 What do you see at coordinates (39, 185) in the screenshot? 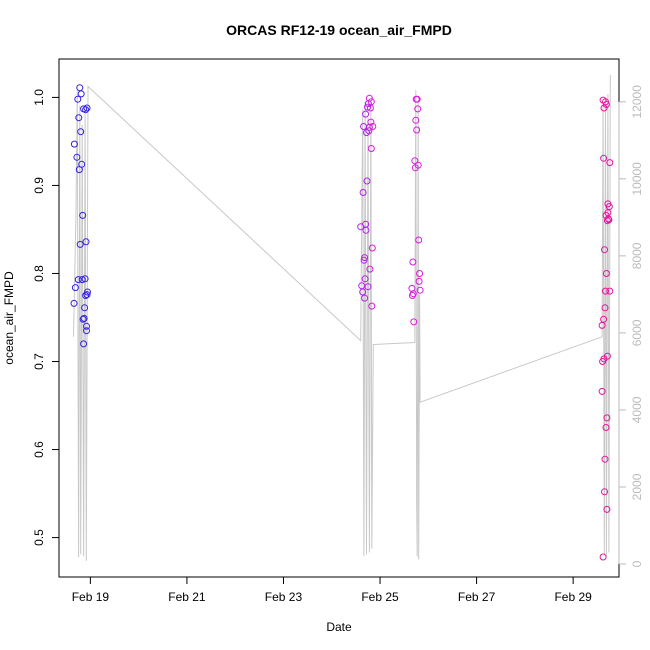
I see `y-tick-label: 0.9` at bounding box center [39, 185].